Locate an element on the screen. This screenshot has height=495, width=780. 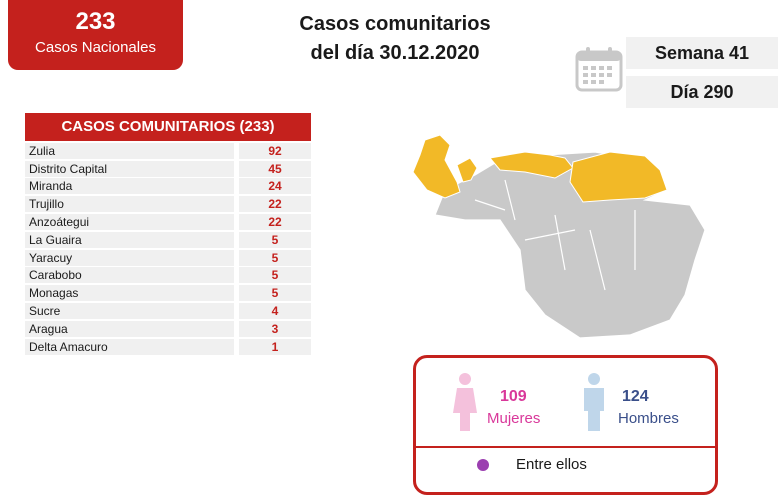
title-line-1: Casos comunitarios is located at coordinates (395, 24).